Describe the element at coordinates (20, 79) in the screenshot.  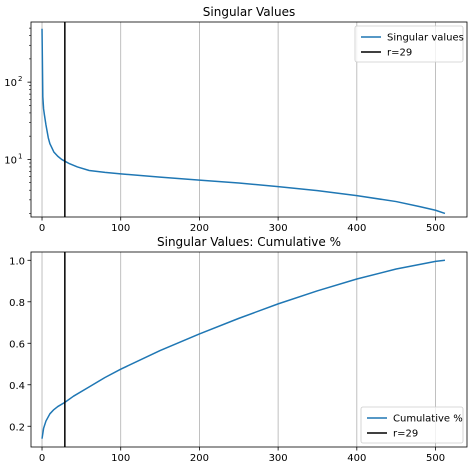
I see `y-tick-exponent: 2` at that location.